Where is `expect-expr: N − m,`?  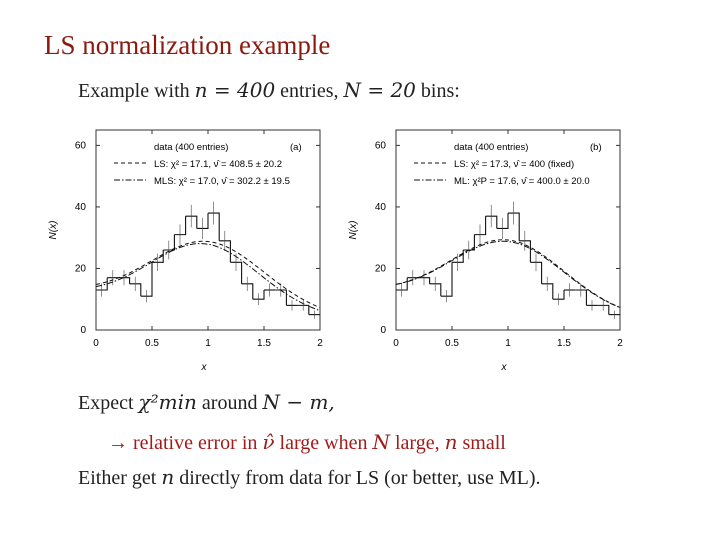
expect-expr: N − m, is located at coordinates (298, 402).